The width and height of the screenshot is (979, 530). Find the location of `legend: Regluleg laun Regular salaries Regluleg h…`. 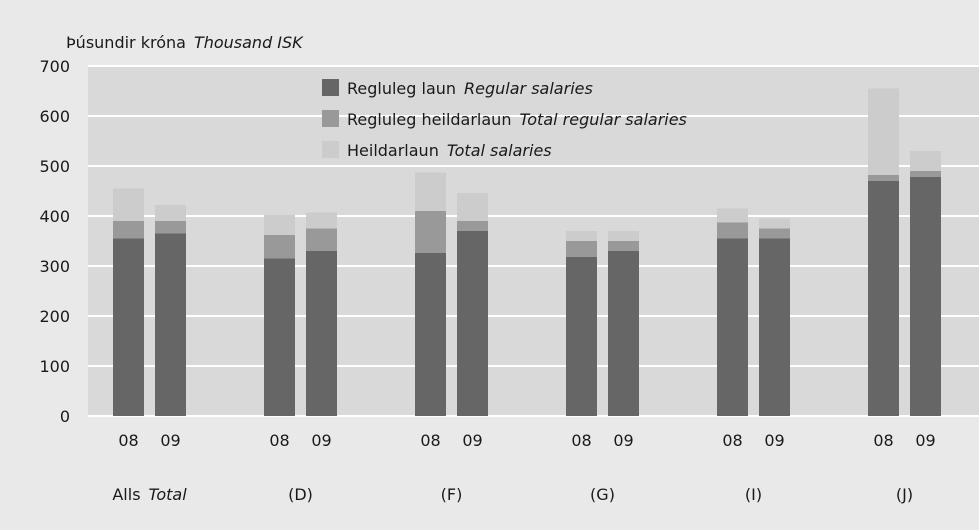

legend: Regluleg laun Regular salaries Regluleg h… is located at coordinates (504, 119).